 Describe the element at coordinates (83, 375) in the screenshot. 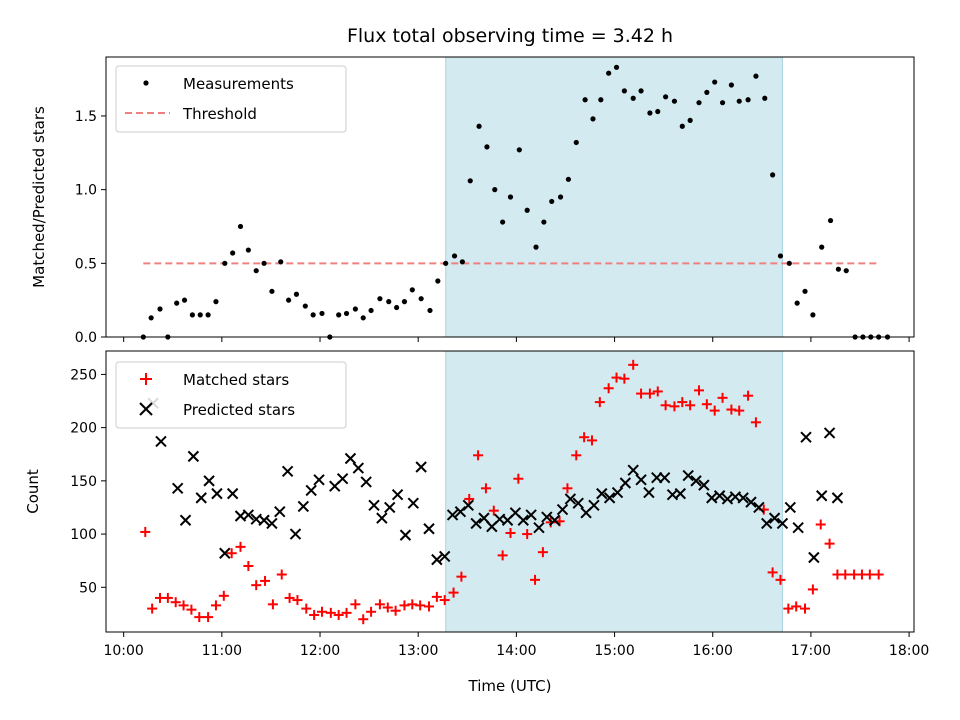

I see `bot-ytick-label: 250` at that location.